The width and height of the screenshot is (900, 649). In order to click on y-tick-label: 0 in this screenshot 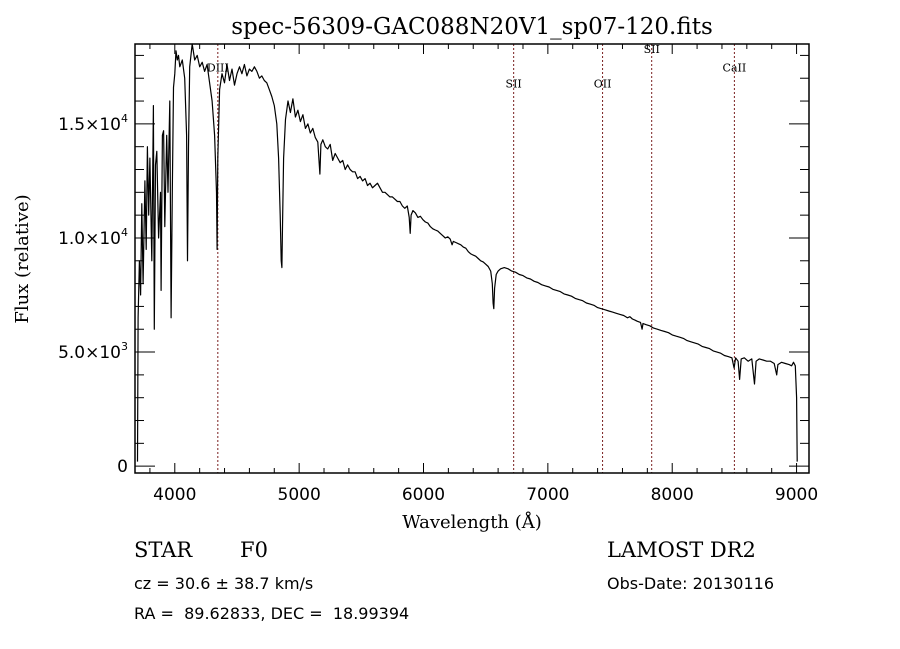, I will do `click(122, 467)`.